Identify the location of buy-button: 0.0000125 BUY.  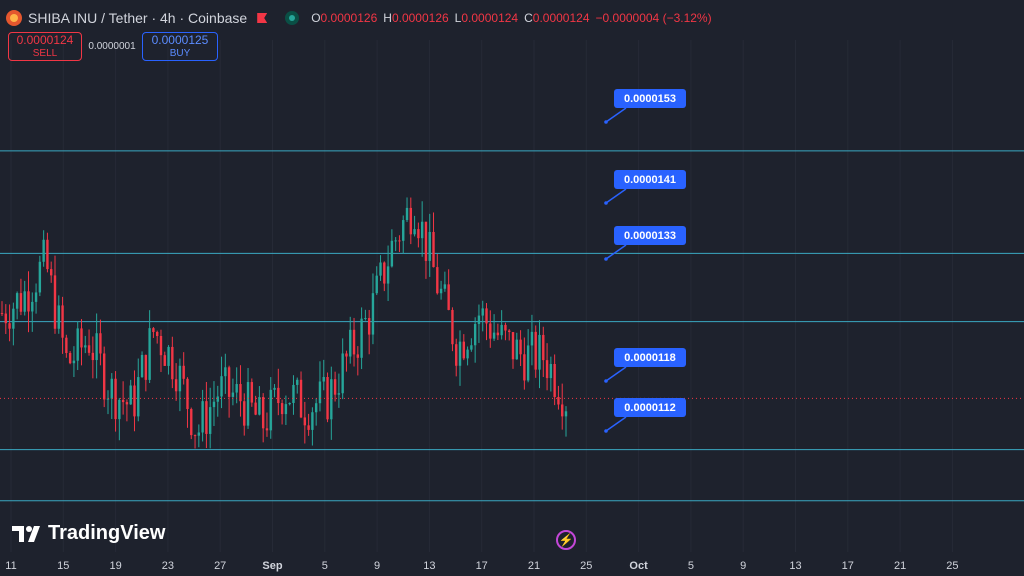
(180, 46).